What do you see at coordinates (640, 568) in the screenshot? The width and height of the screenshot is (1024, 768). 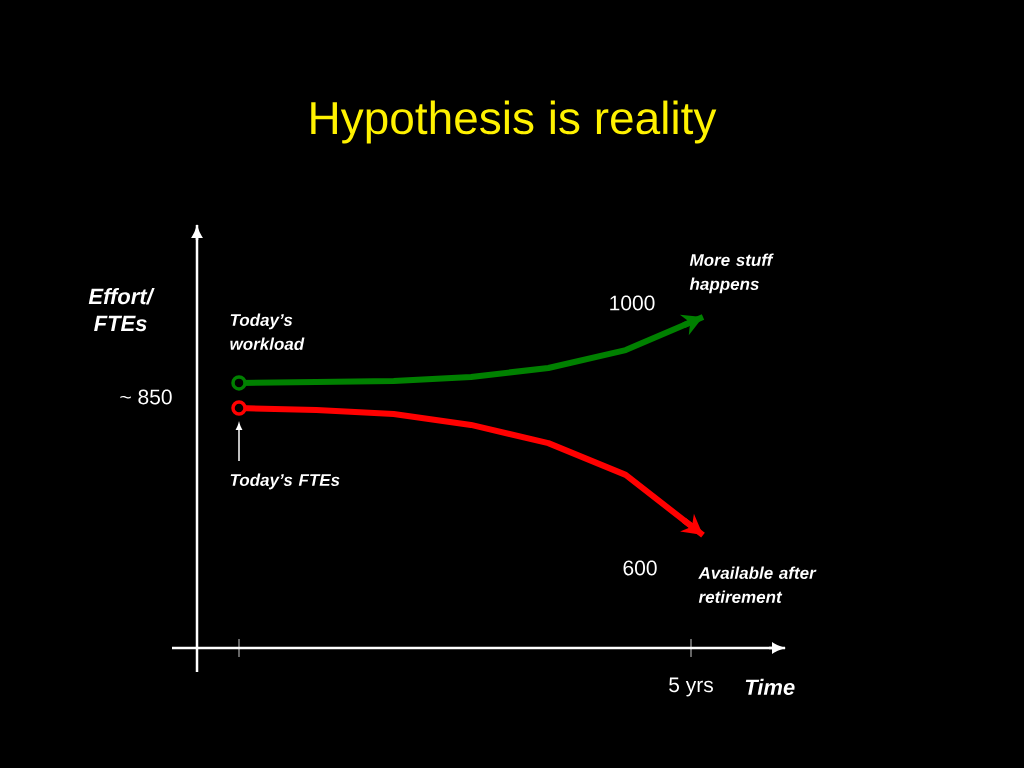 I see `annotation: 600` at bounding box center [640, 568].